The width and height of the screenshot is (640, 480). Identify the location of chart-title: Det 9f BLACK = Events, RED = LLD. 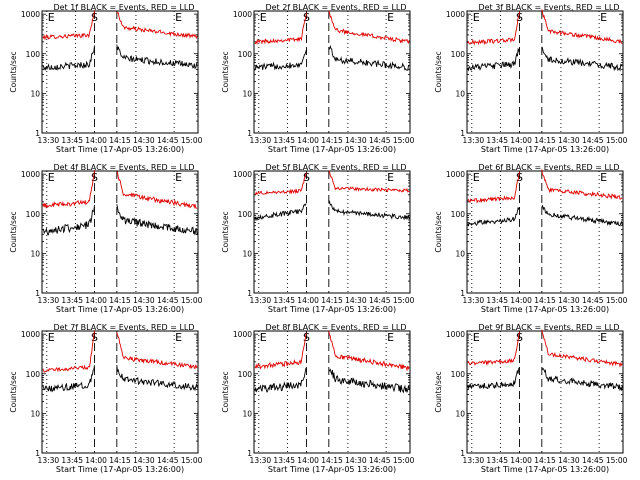
(548, 327).